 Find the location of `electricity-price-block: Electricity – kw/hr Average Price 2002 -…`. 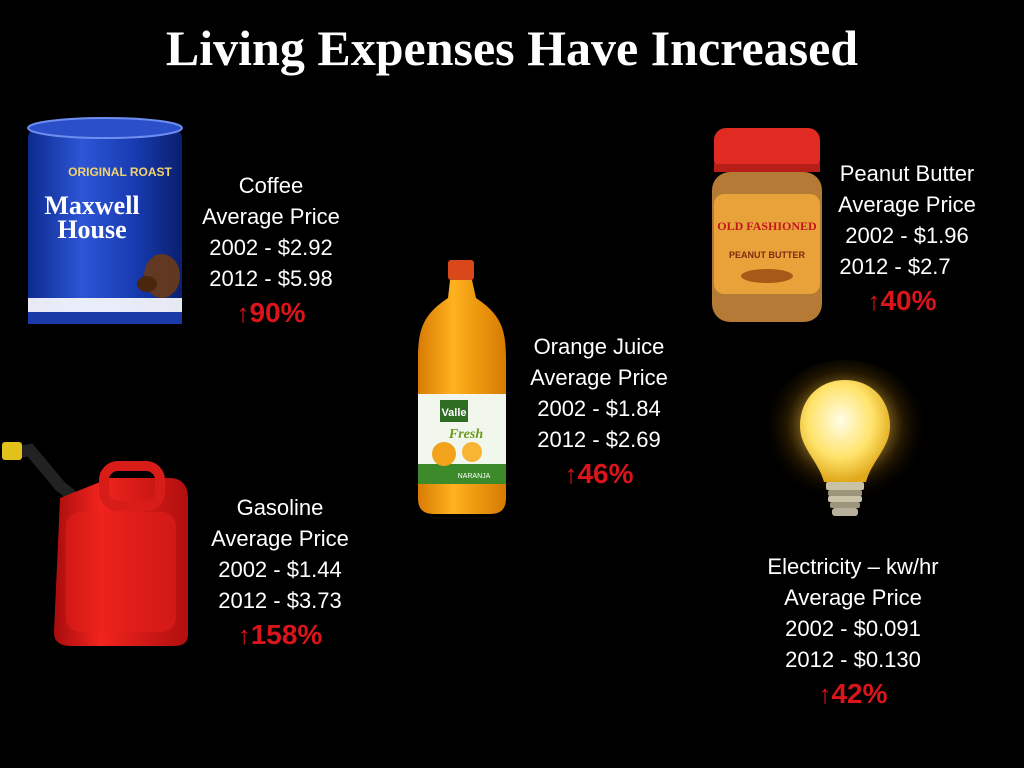

electricity-price-block: Electricity – kw/hr Average Price 2002 -… is located at coordinates (853, 631).